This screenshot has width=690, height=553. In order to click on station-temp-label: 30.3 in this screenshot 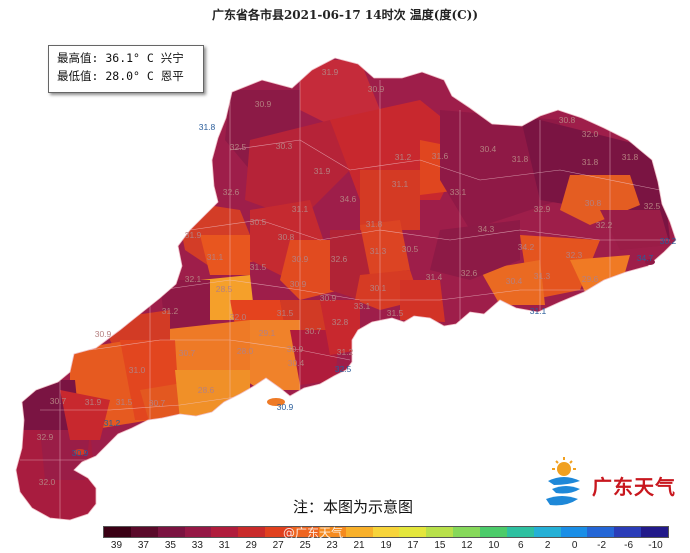, I will do `click(284, 146)`.